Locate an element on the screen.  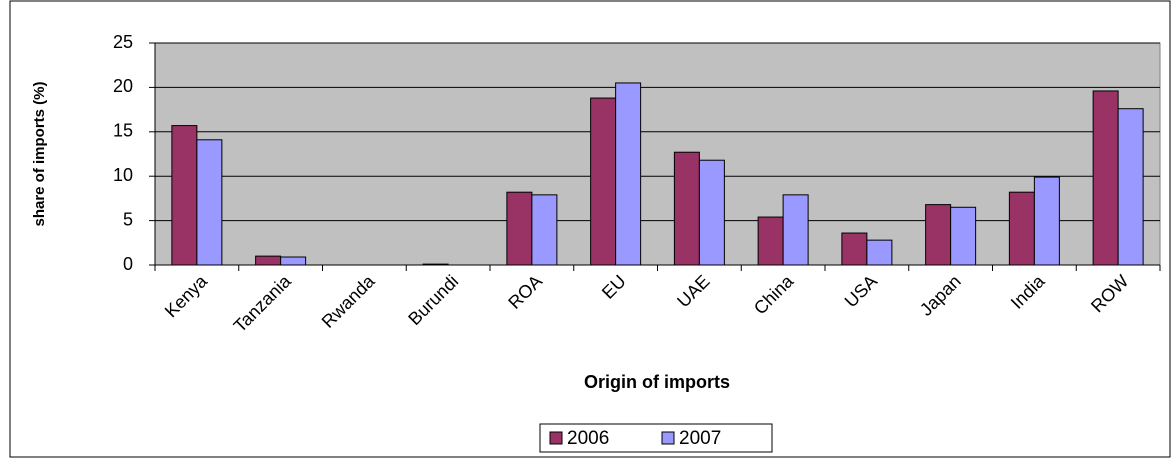
y-tick-label: 25 is located at coordinates (123, 42).